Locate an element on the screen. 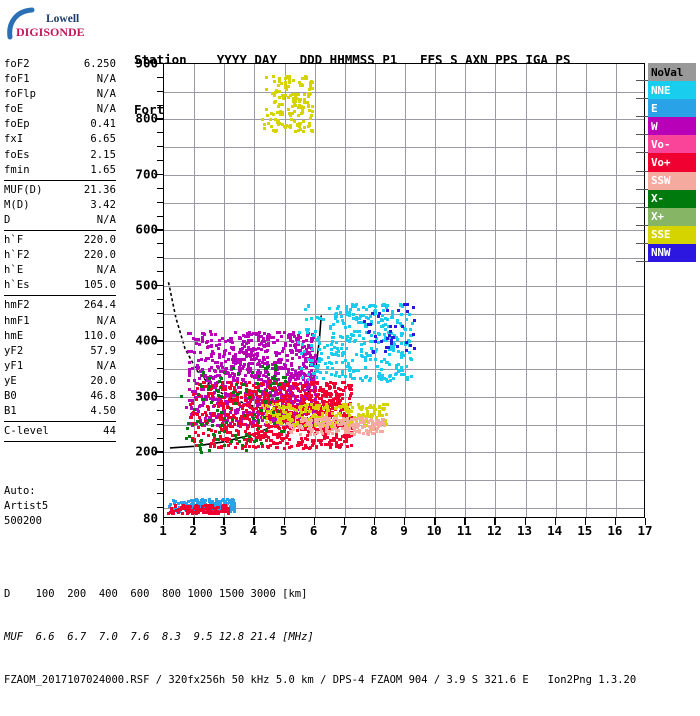 The height and width of the screenshot is (716, 700). param-key: D is located at coordinates (7, 219).